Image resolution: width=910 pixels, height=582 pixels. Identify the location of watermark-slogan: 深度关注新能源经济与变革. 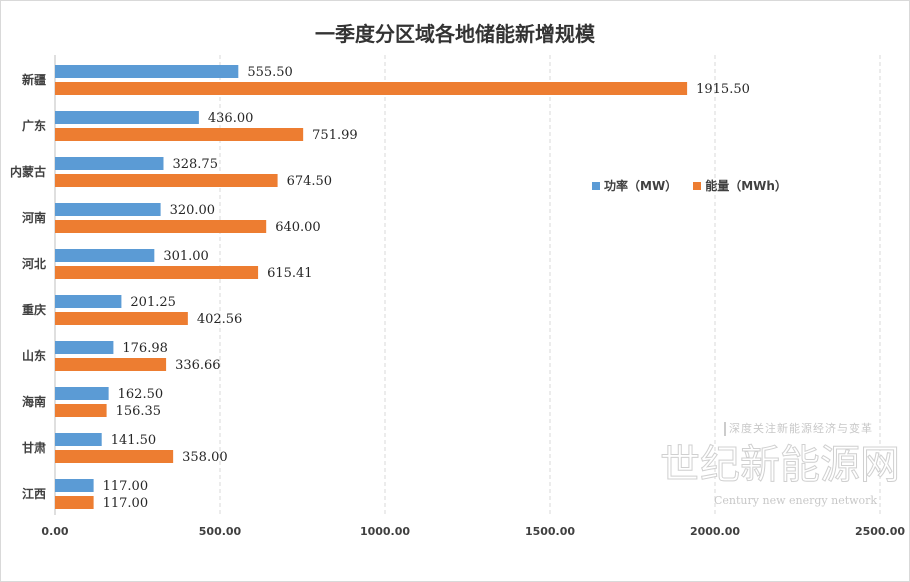
(798, 429).